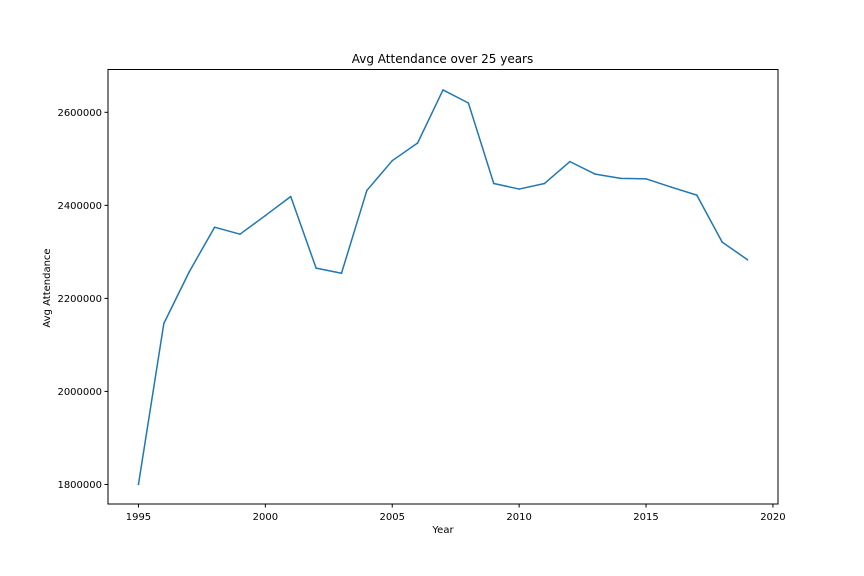 Image resolution: width=864 pixels, height=576 pixels. What do you see at coordinates (595, 174) in the screenshot?
I see `data-point-2013` at bounding box center [595, 174].